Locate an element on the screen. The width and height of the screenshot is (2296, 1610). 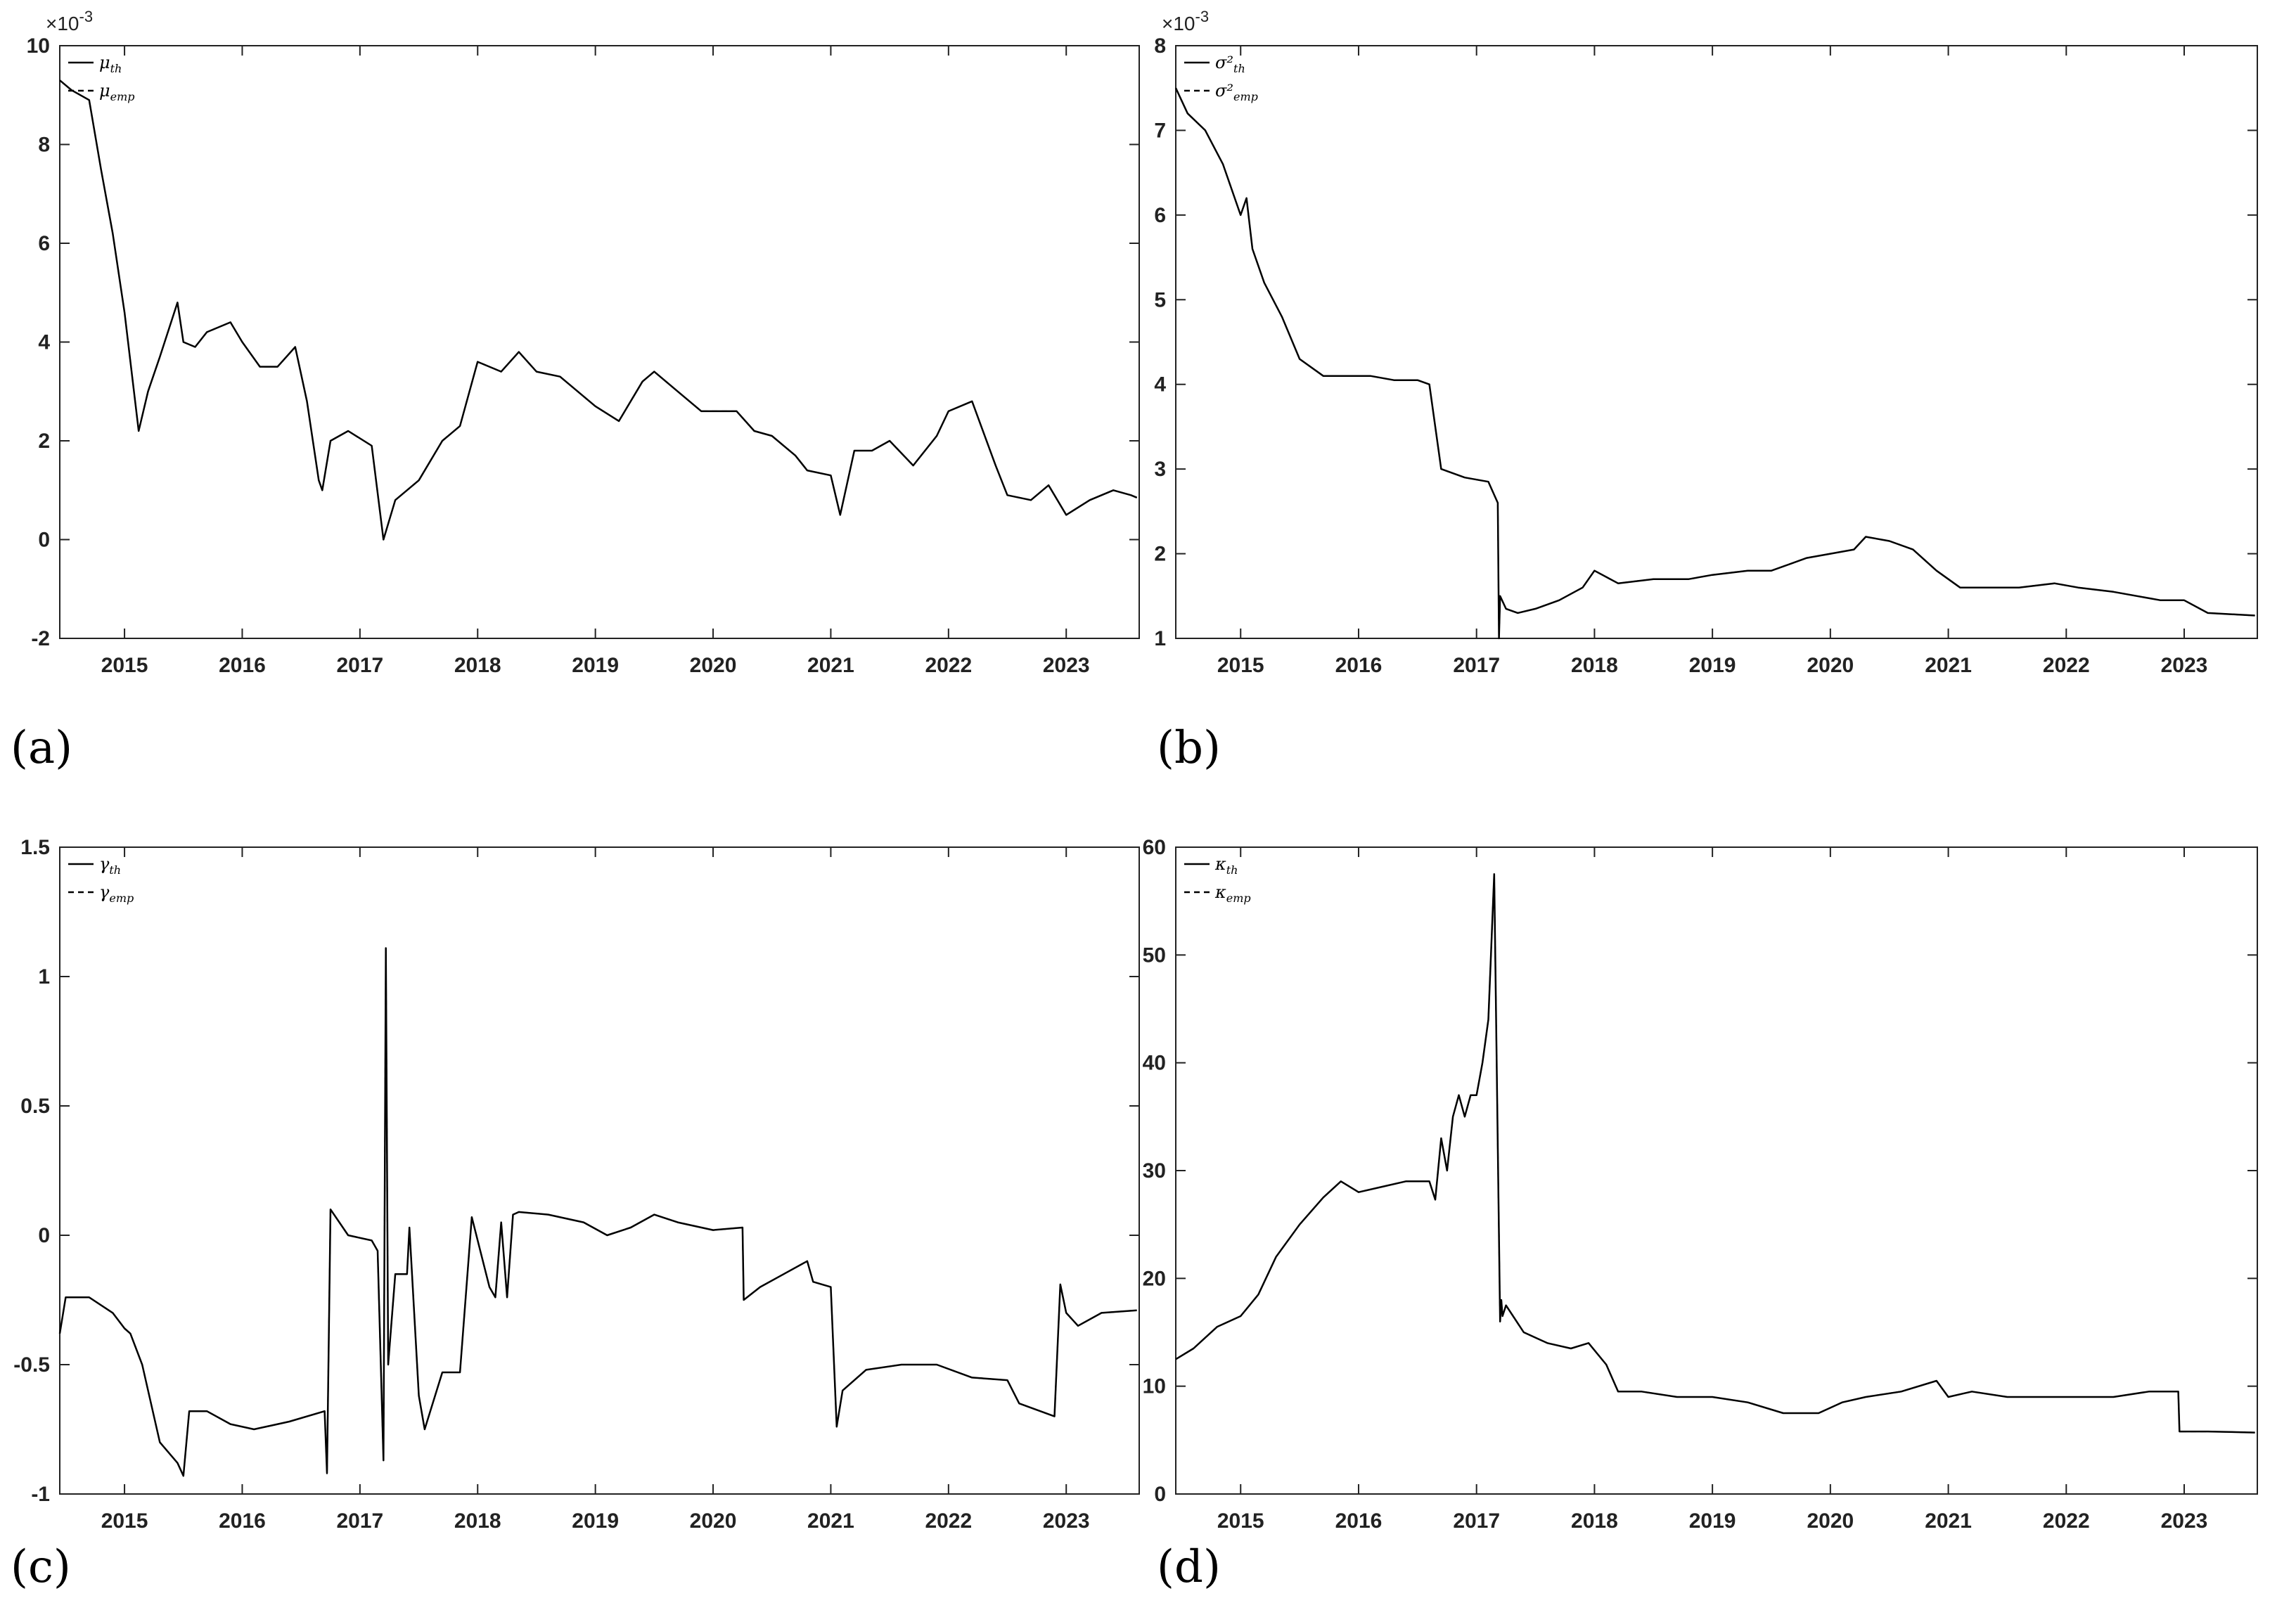
panel-label: (d) is located at coordinates (1189, 1567).